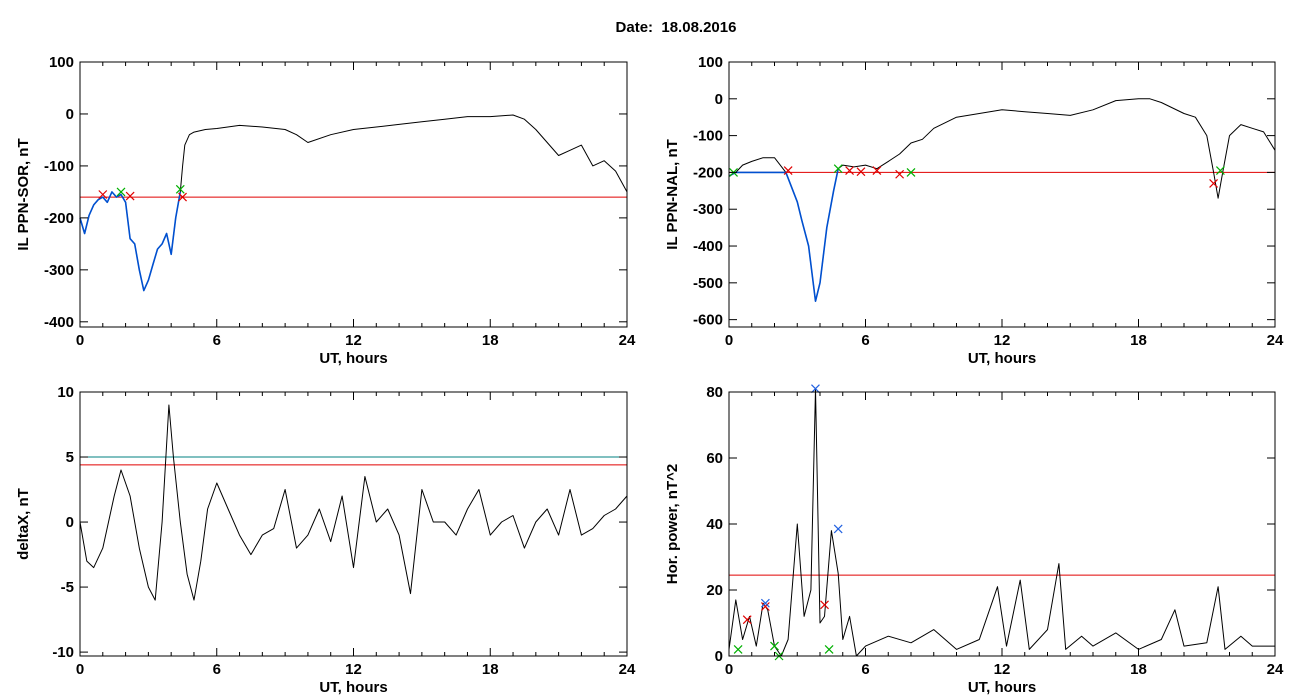 The width and height of the screenshot is (1300, 700). What do you see at coordinates (67, 587) in the screenshot?
I see `y-tick-label: -5` at bounding box center [67, 587].